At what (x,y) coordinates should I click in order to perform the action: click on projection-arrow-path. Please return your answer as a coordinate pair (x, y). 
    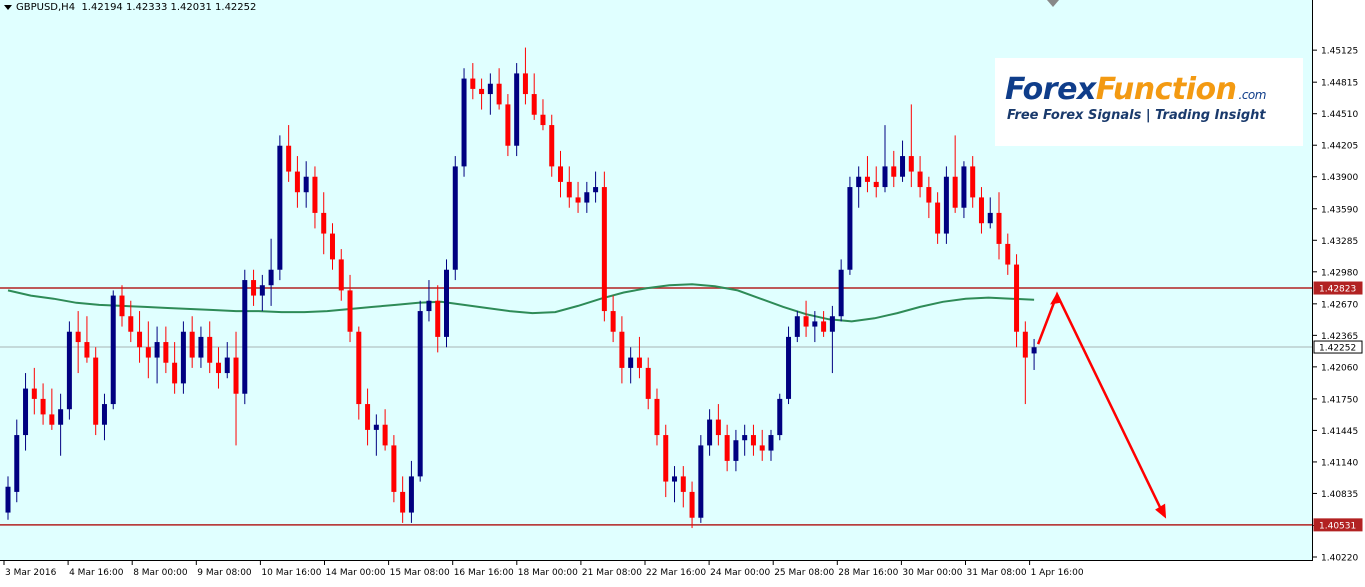
    Looking at the image, I should click on (1101, 404).